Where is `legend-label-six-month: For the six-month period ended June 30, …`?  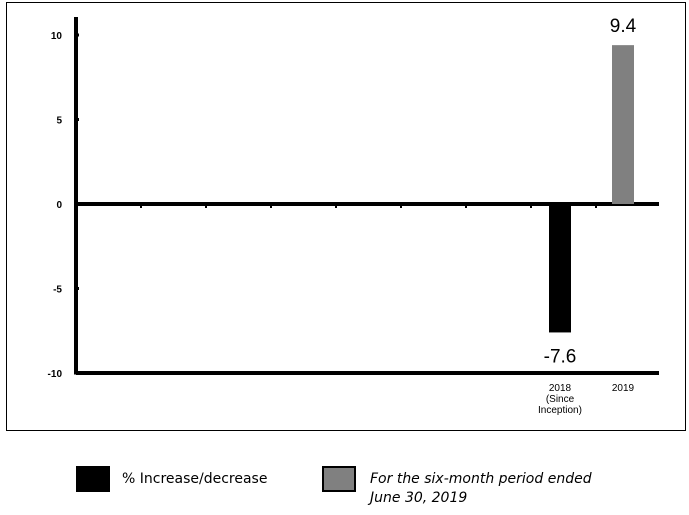
legend-label-six-month: For the six-month period ended June 30, … is located at coordinates (481, 489).